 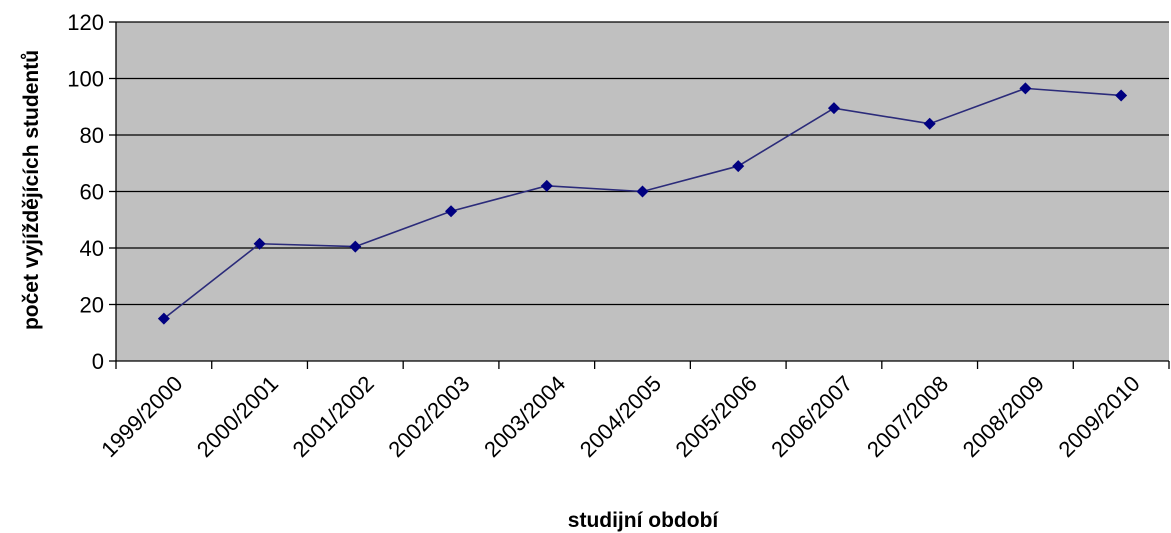 What do you see at coordinates (92, 135) in the screenshot?
I see `y-tick-label: 80` at bounding box center [92, 135].